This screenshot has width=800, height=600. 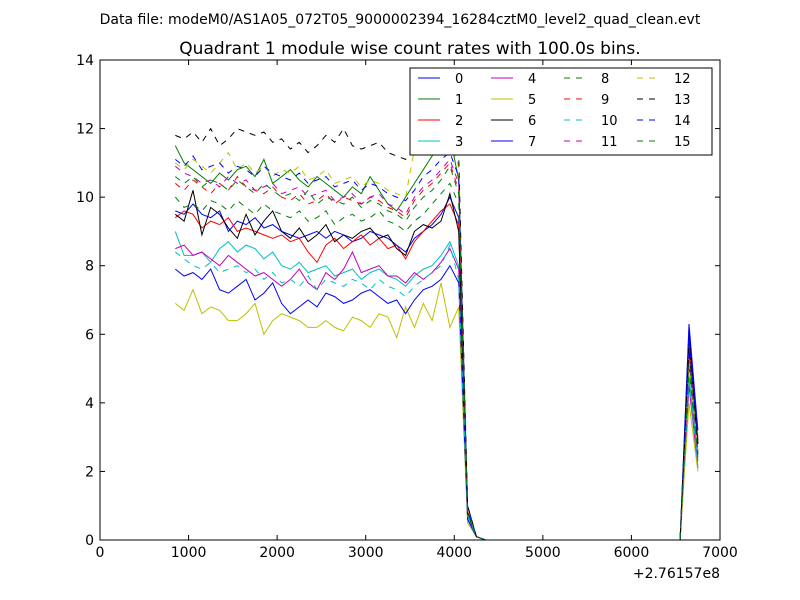 I want to click on x-tick-label: 0, so click(x=100, y=553).